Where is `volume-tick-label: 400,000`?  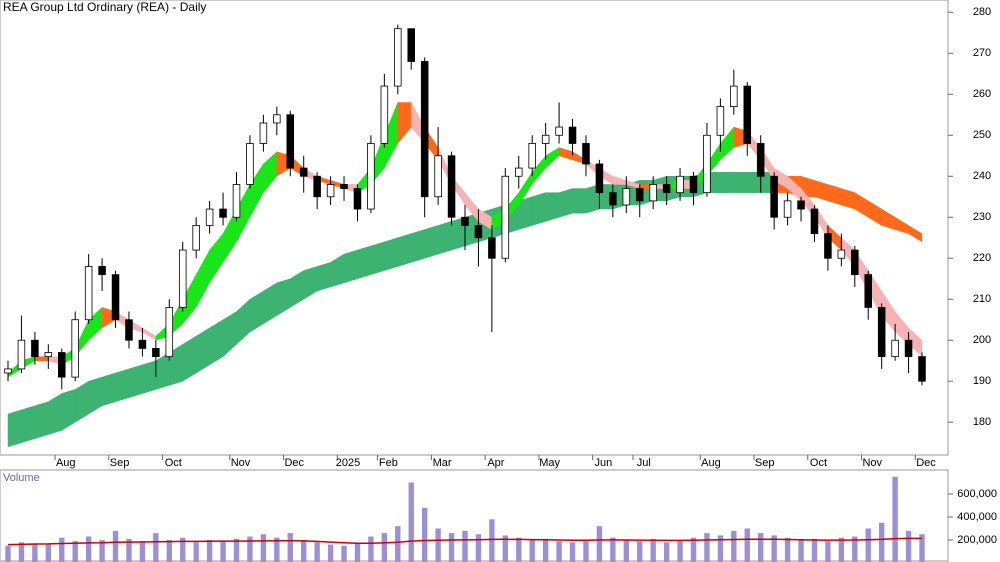
volume-tick-label: 400,000 is located at coordinates (977, 517).